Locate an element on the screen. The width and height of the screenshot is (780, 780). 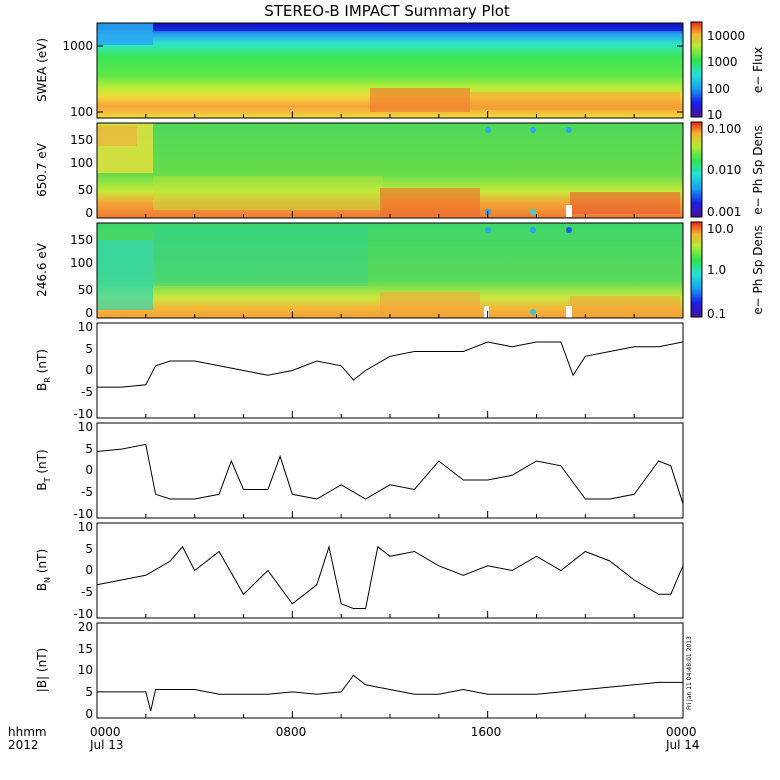
bmag-series-line is located at coordinates (390, 693).